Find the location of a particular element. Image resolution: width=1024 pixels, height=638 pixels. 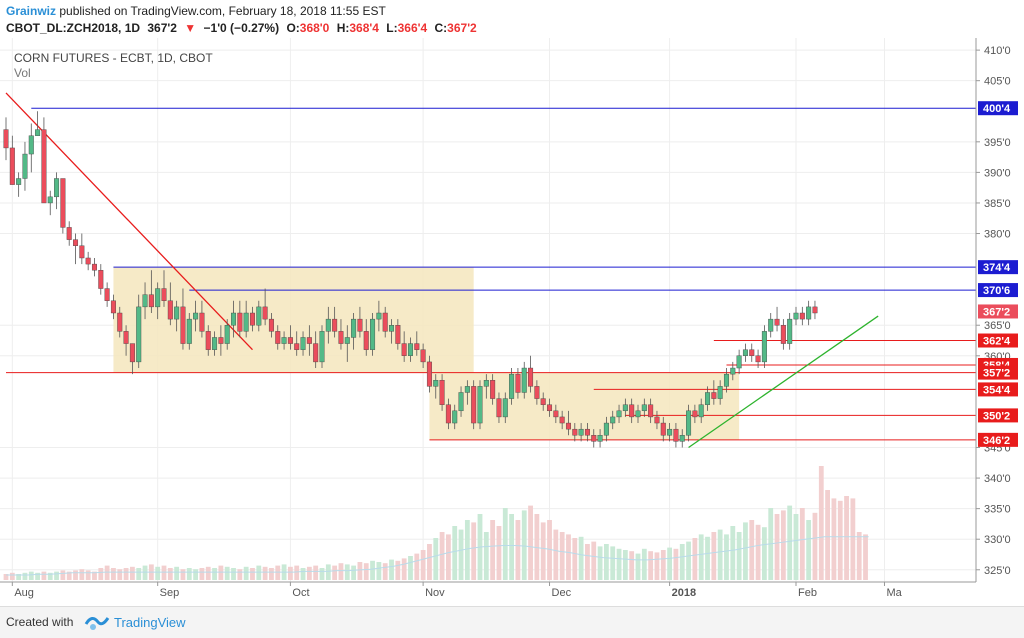

price-tick-label: 335'0 is located at coordinates (997, 510).